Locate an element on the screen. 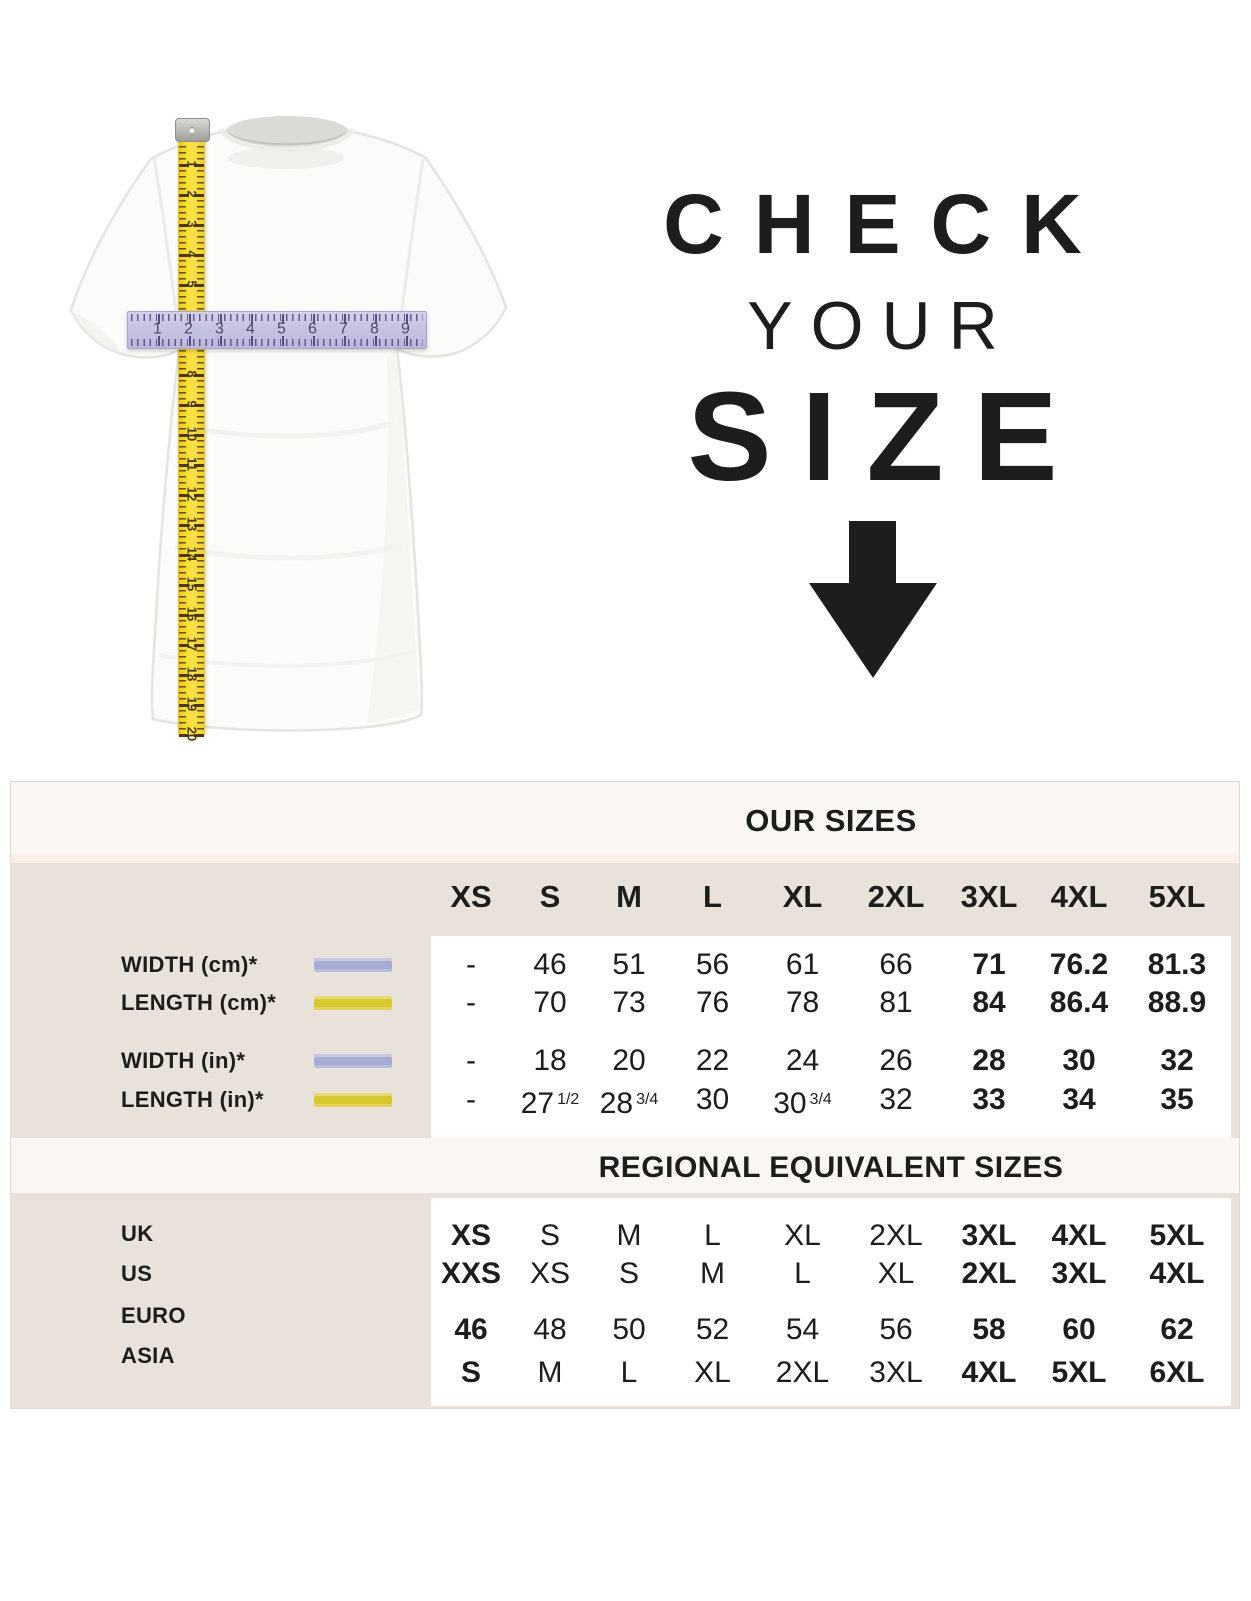 Image resolution: width=1251 pixels, height=1601 pixels. vertical-measuring-tape-icon: 1234567891011121314151617181920 is located at coordinates (192, 429).